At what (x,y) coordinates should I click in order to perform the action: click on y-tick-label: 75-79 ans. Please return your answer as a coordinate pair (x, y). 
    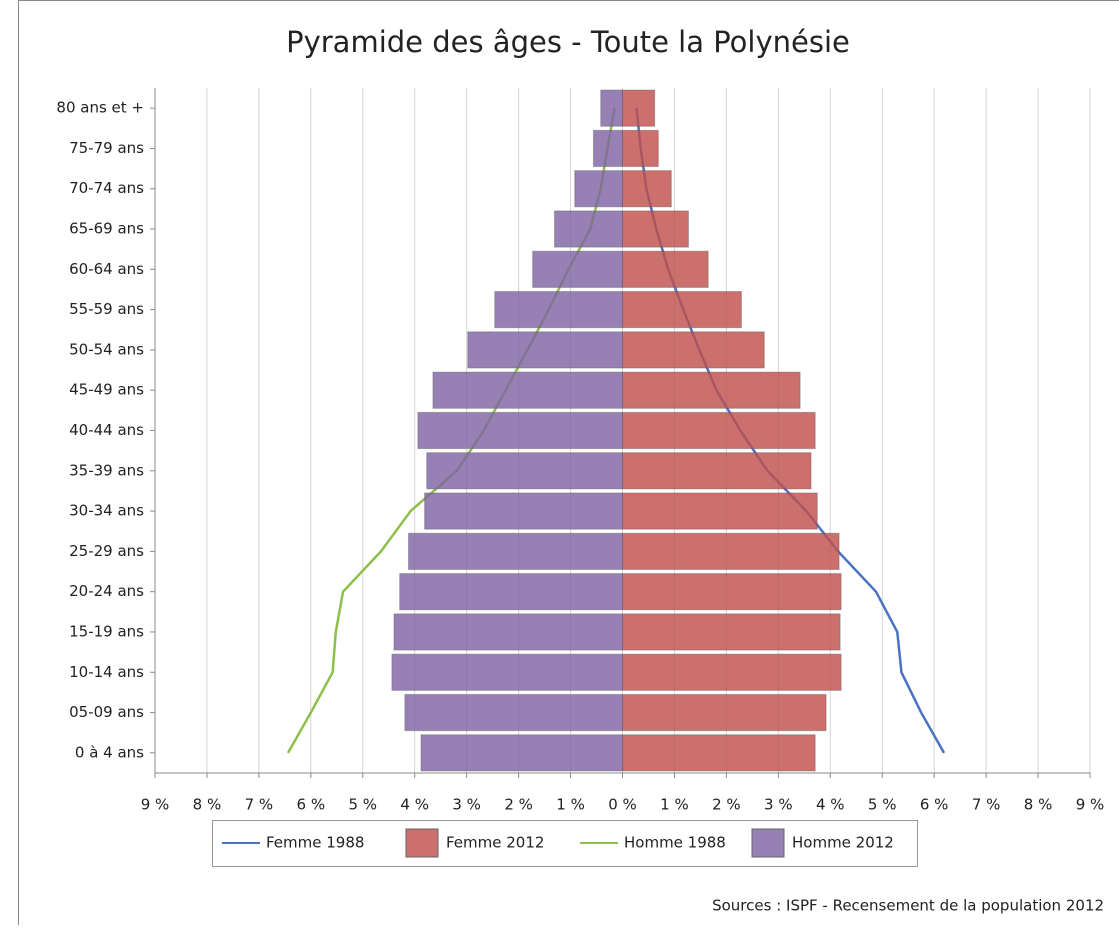
    Looking at the image, I should click on (106, 148).